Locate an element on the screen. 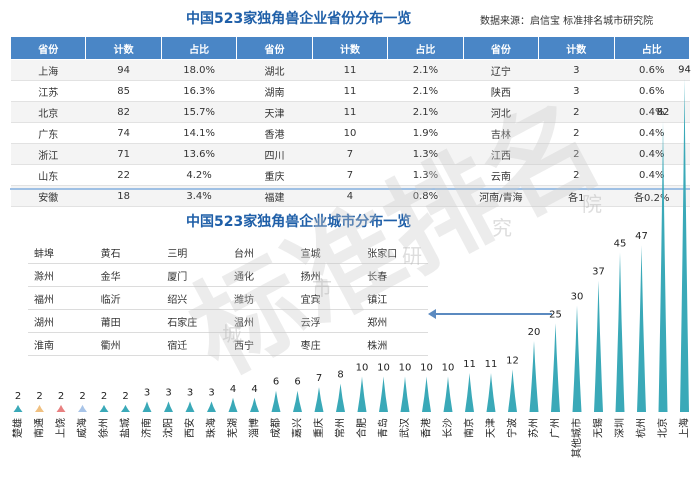 The width and height of the screenshot is (700, 480). province-cell: 18.0% is located at coordinates (199, 70).